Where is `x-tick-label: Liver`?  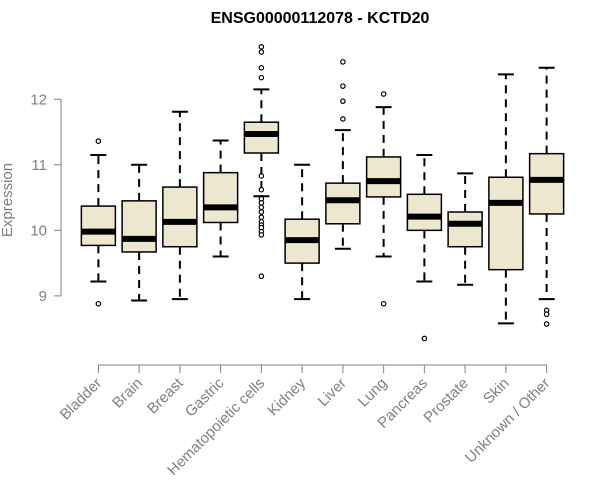 x-tick-label: Liver is located at coordinates (332, 392).